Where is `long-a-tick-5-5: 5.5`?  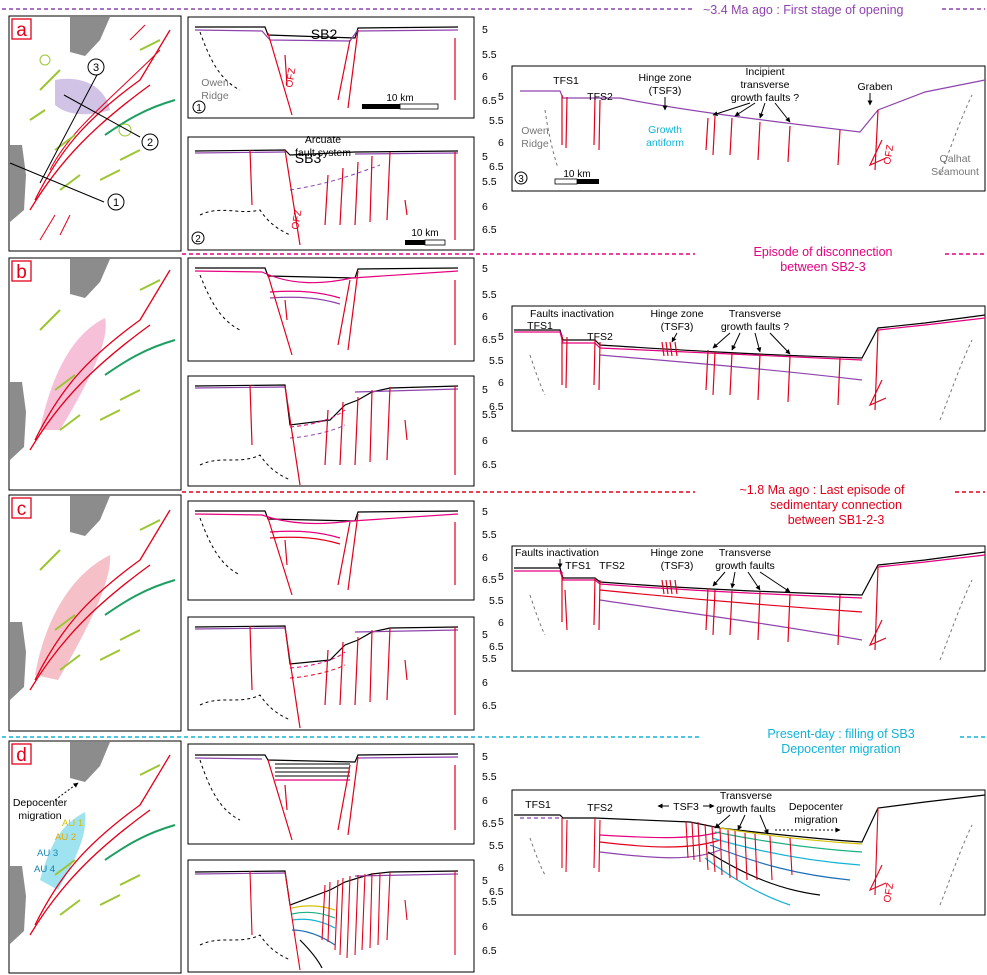 long-a-tick-5-5: 5.5 is located at coordinates (496, 121).